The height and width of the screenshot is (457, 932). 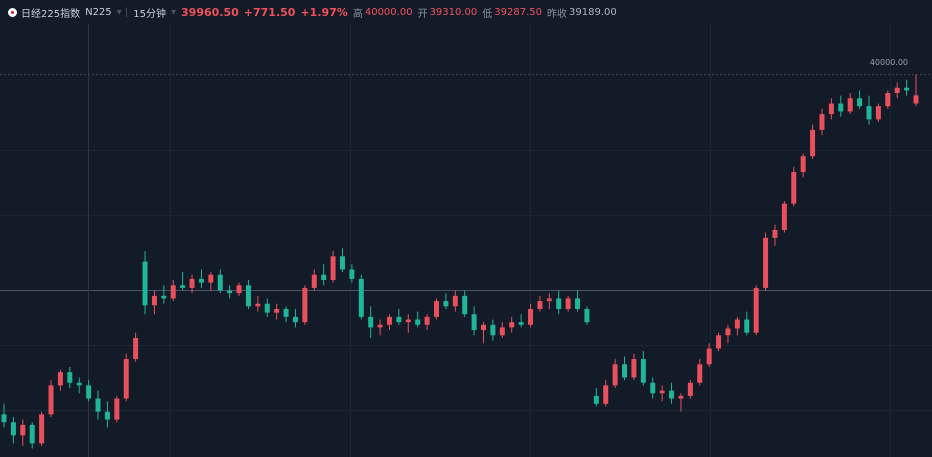 I want to click on caret: ▾, so click(x=173, y=12).